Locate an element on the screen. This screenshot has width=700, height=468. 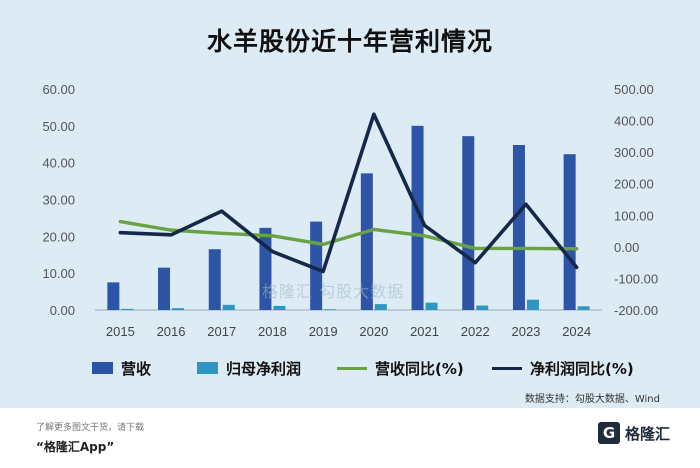
logo: G 格隆汇 is located at coordinates (633, 433).